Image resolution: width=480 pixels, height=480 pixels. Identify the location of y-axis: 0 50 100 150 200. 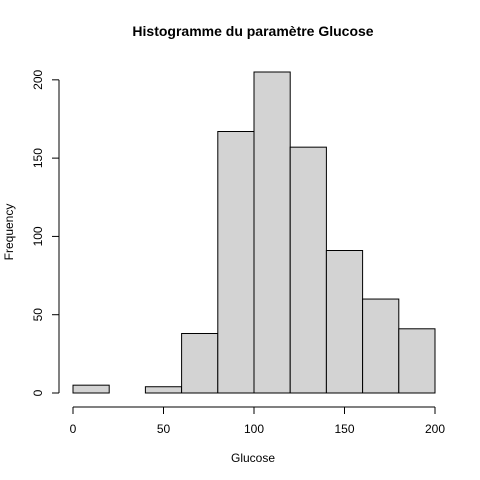
(45, 232).